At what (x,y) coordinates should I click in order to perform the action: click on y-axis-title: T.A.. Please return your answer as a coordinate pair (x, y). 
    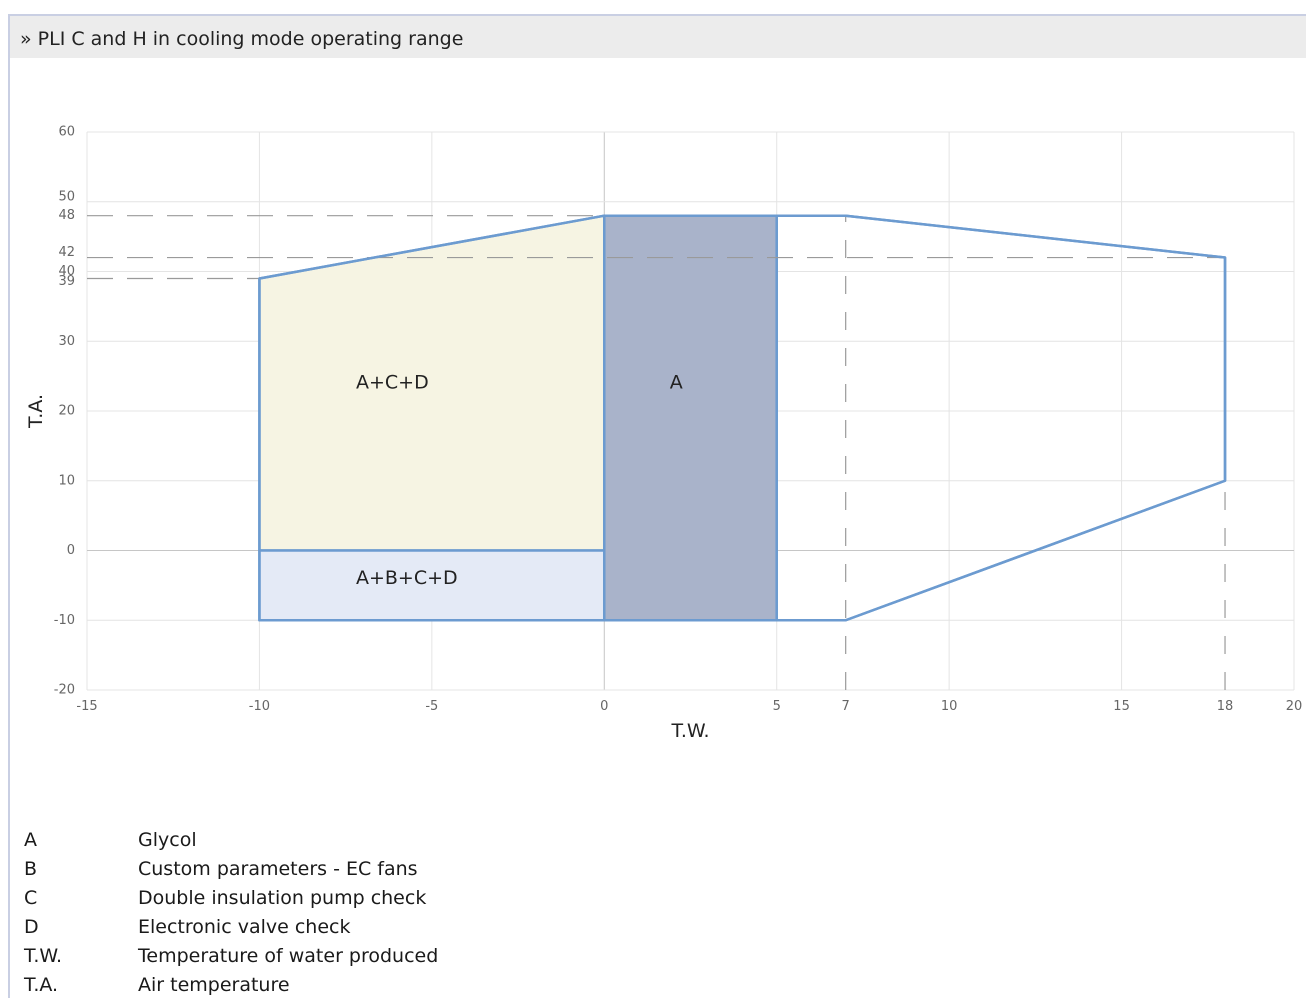
    Looking at the image, I should click on (36, 411).